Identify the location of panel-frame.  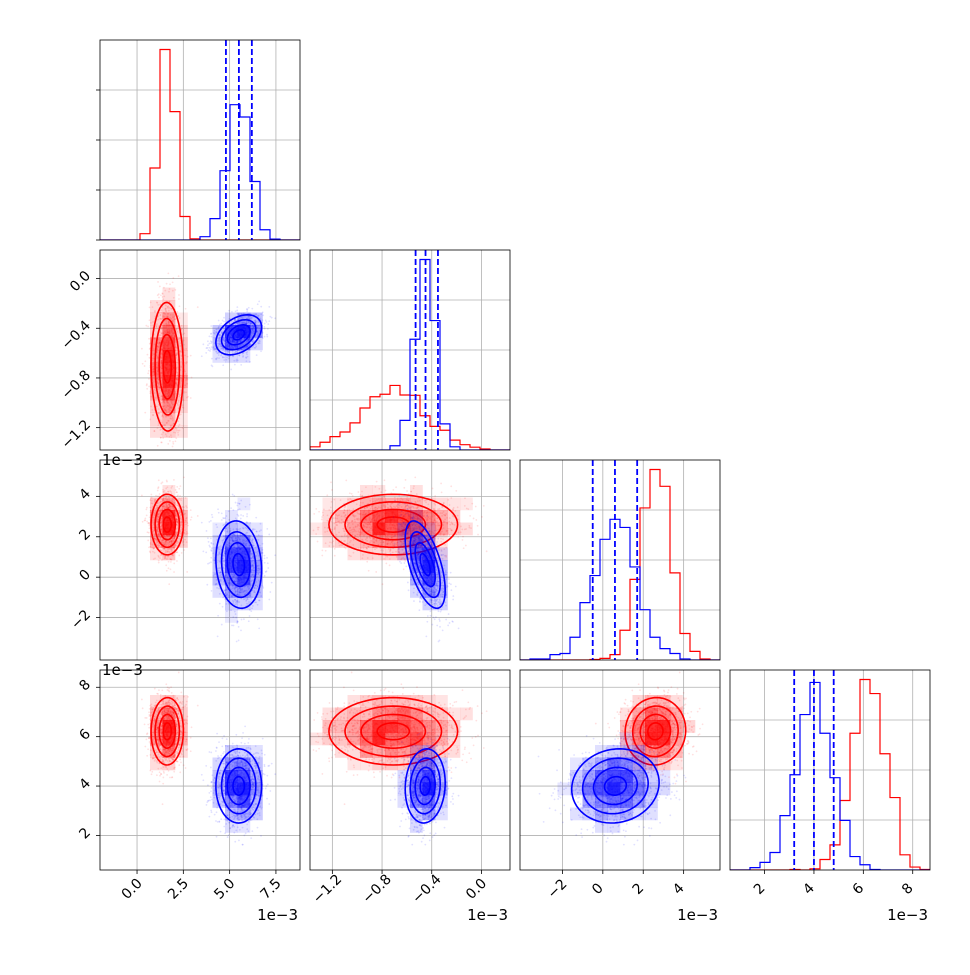
(200, 350).